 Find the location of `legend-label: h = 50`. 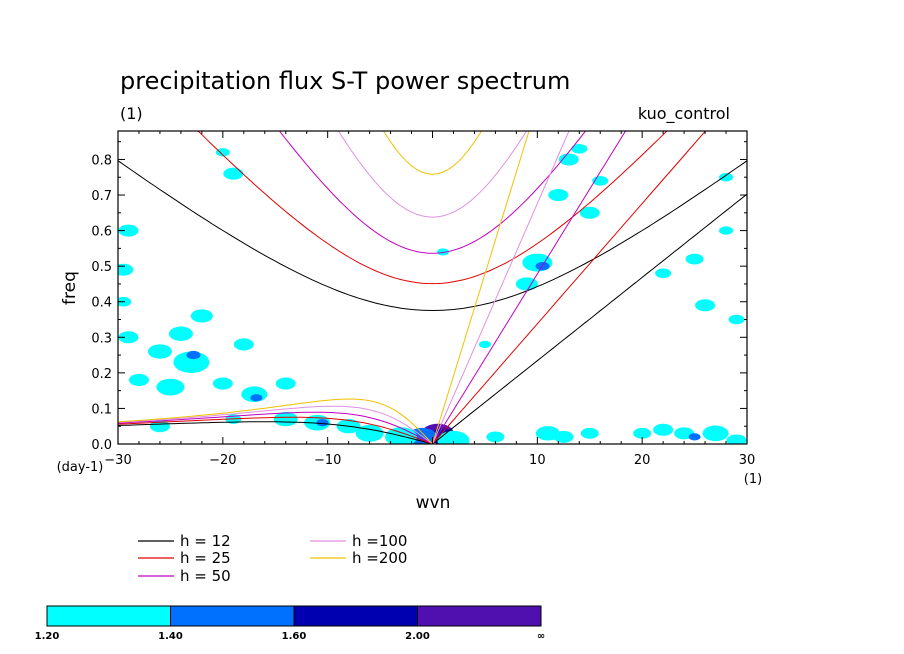

legend-label: h = 50 is located at coordinates (205, 576).